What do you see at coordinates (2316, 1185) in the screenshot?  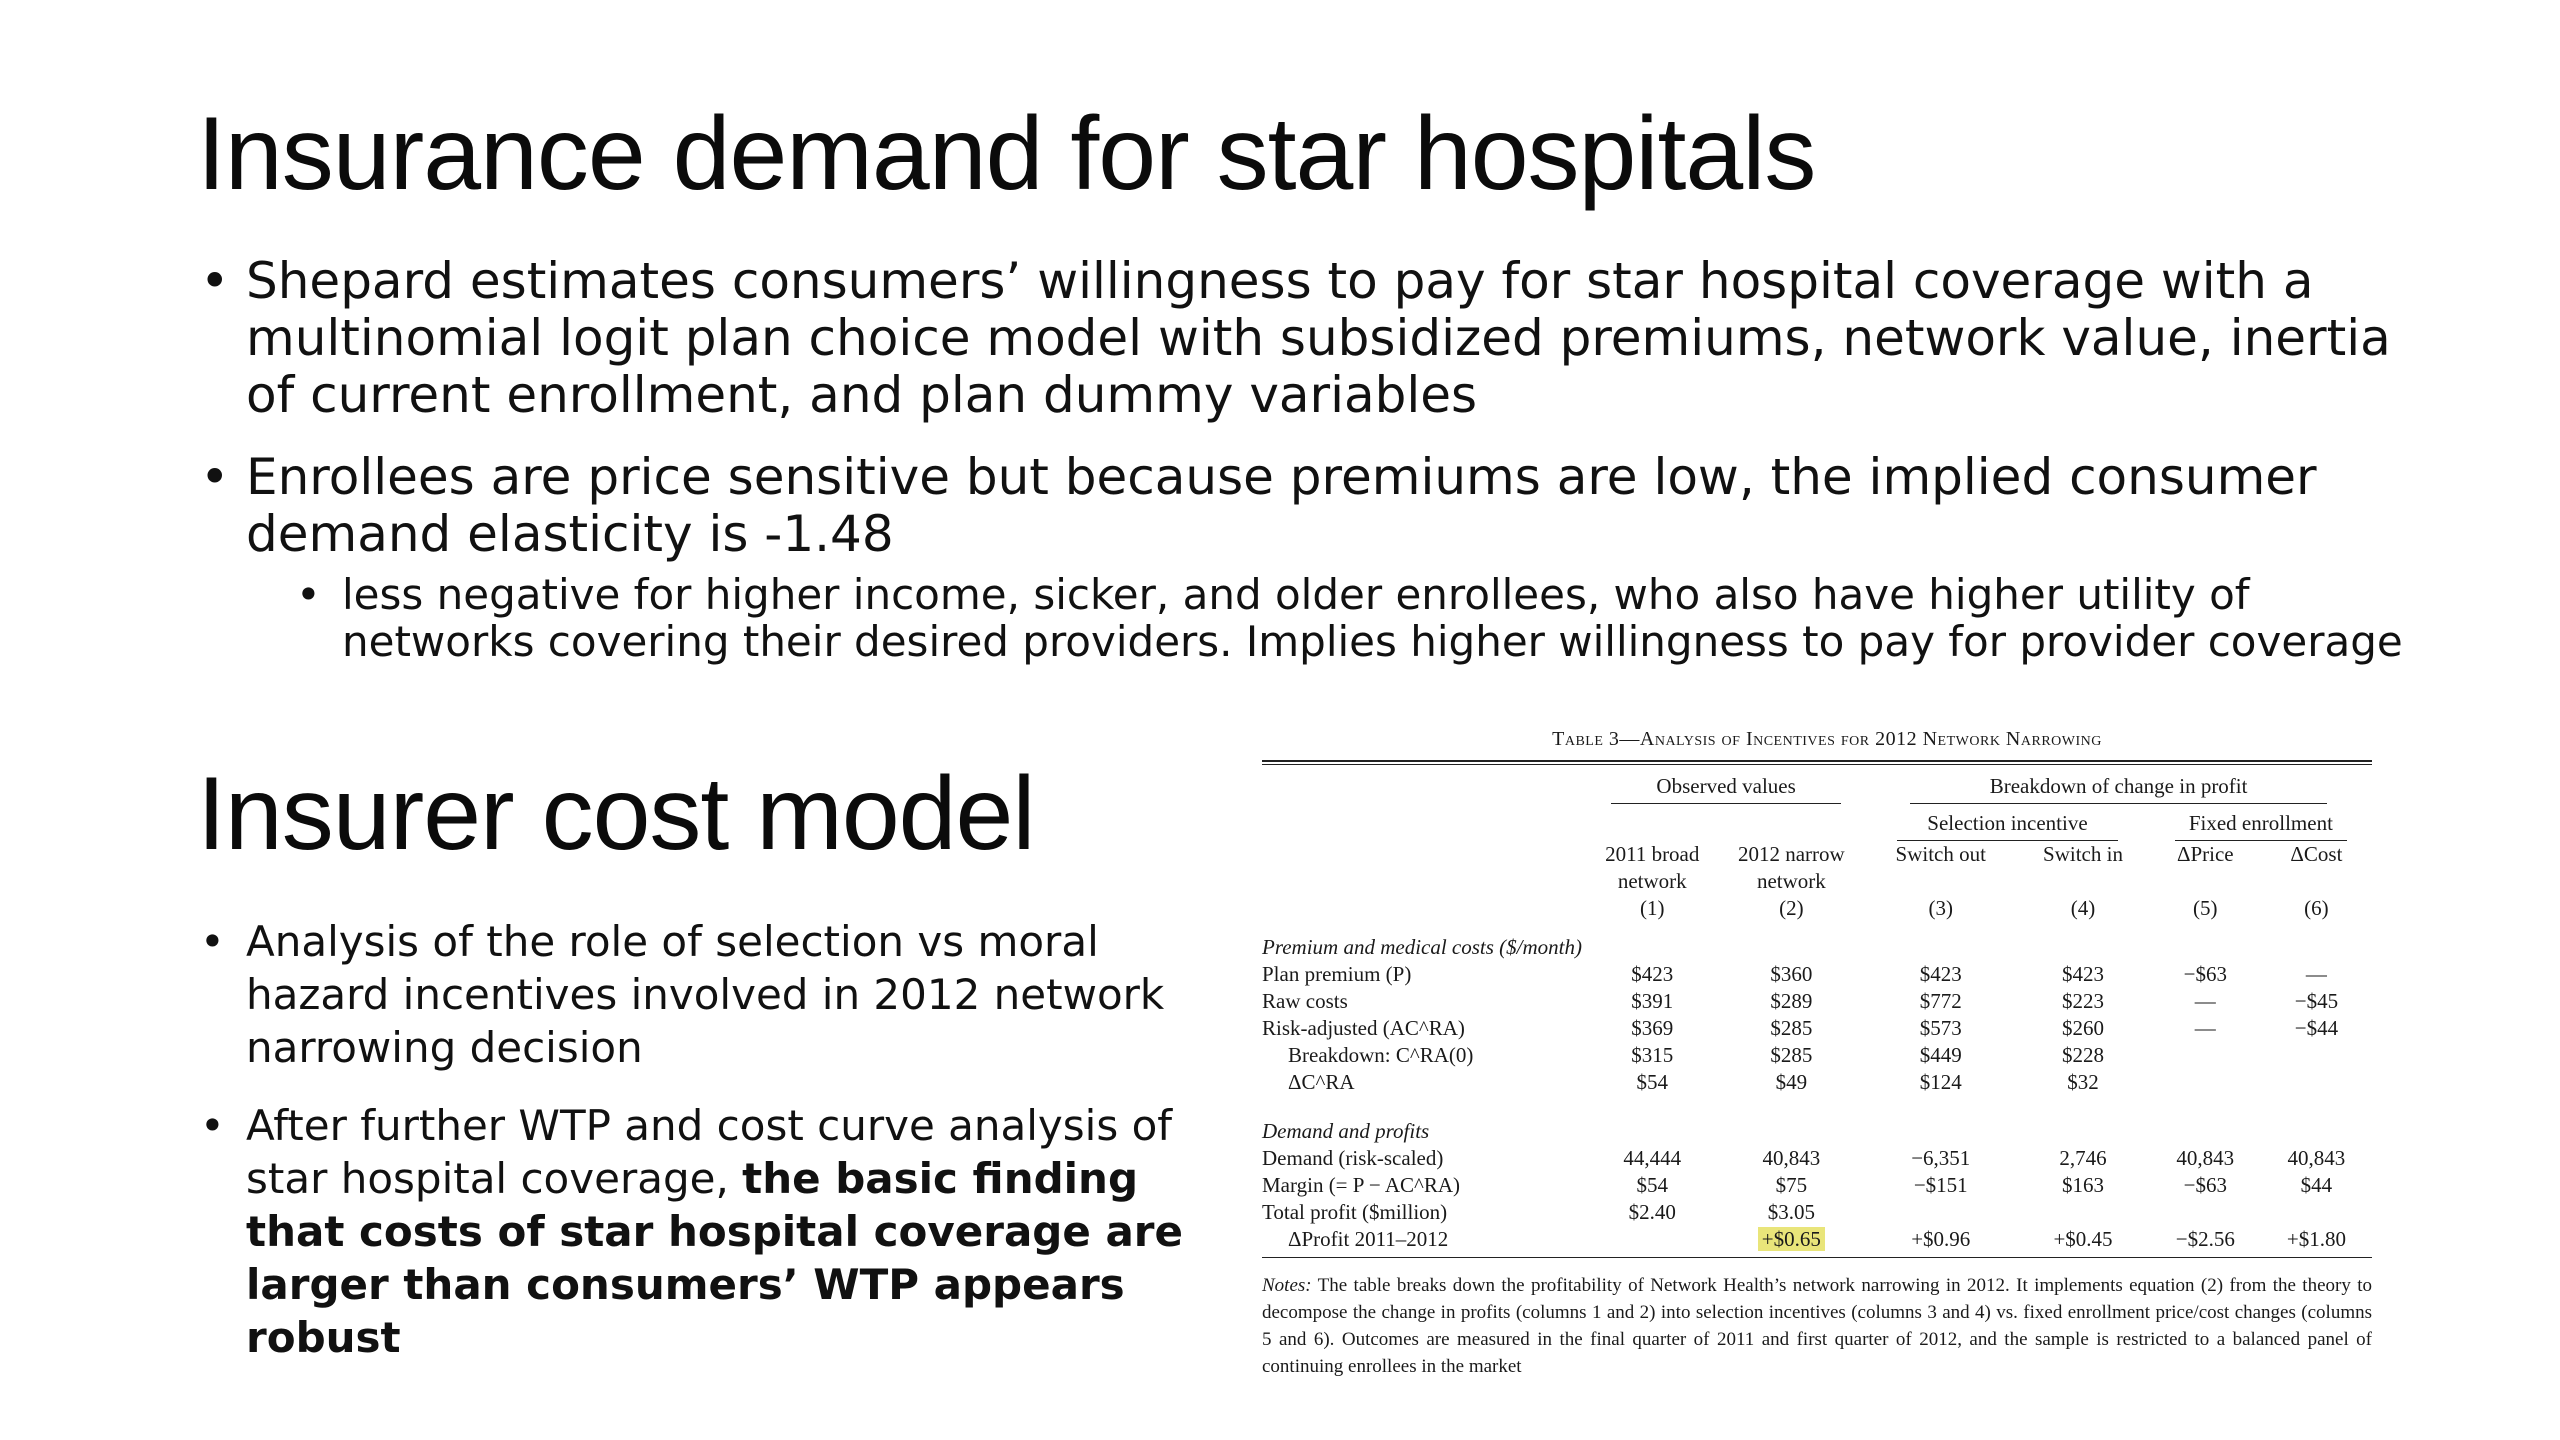 I see `table-cell: $44` at bounding box center [2316, 1185].